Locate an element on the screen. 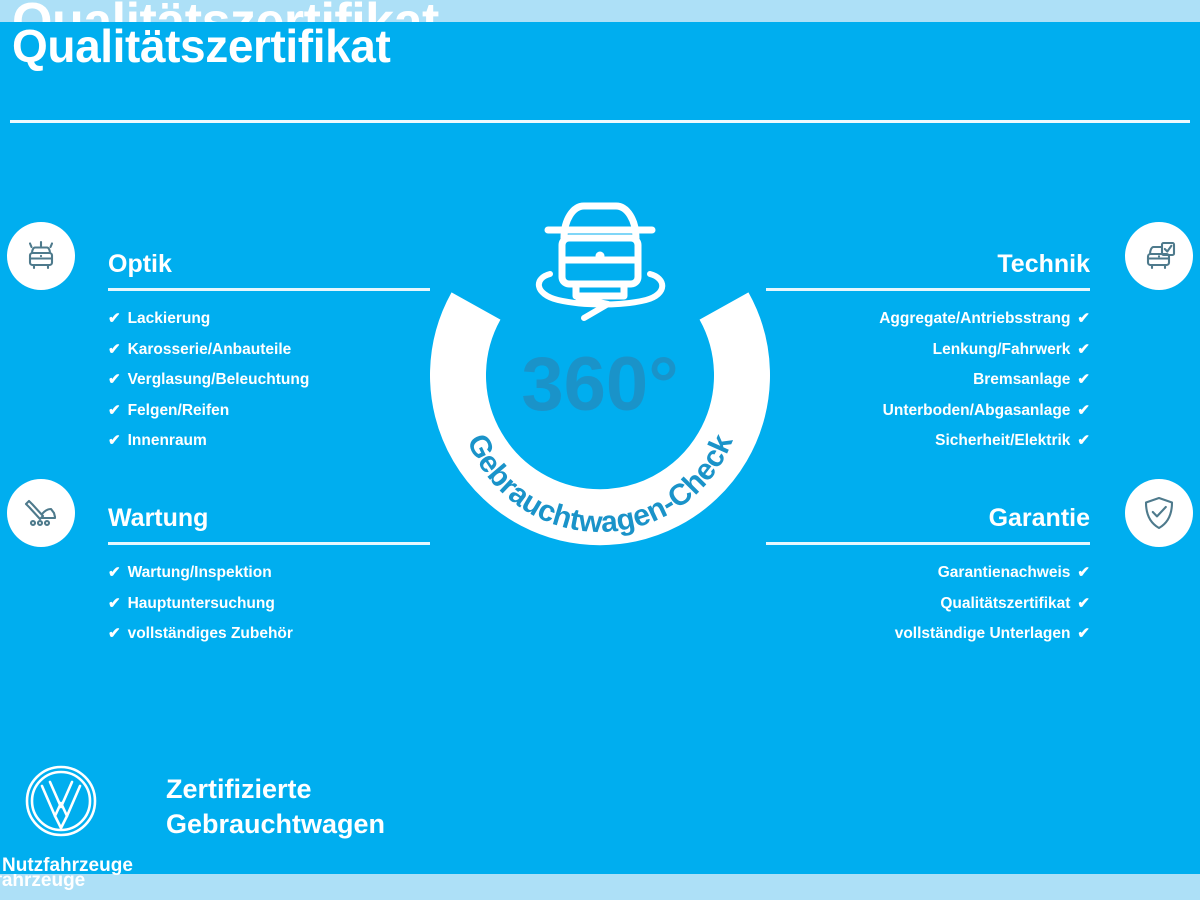 This screenshot has width=1200, height=900. list-item: vollständige Unterlagen ✔ is located at coordinates (928, 634).